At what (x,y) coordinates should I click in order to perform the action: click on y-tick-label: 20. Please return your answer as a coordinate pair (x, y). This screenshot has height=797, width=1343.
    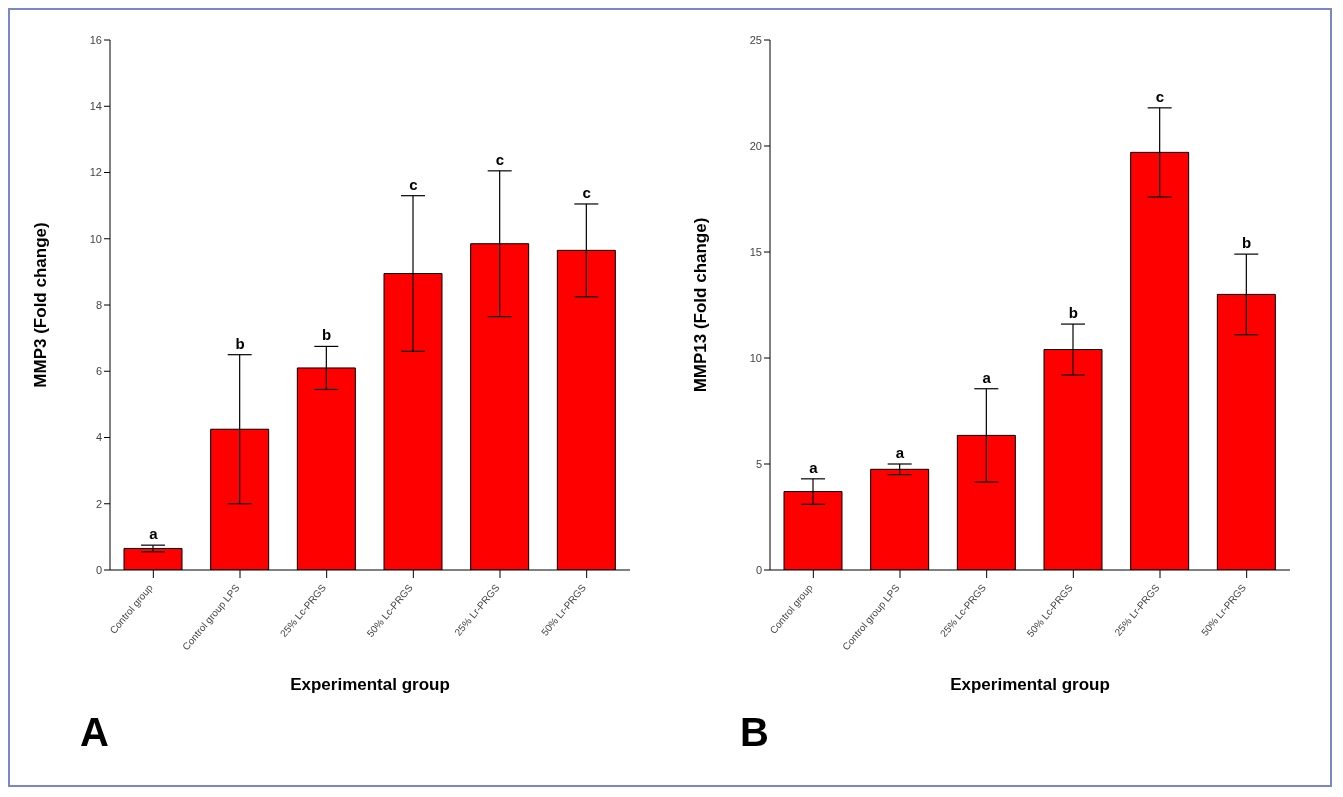
    Looking at the image, I should click on (755, 145).